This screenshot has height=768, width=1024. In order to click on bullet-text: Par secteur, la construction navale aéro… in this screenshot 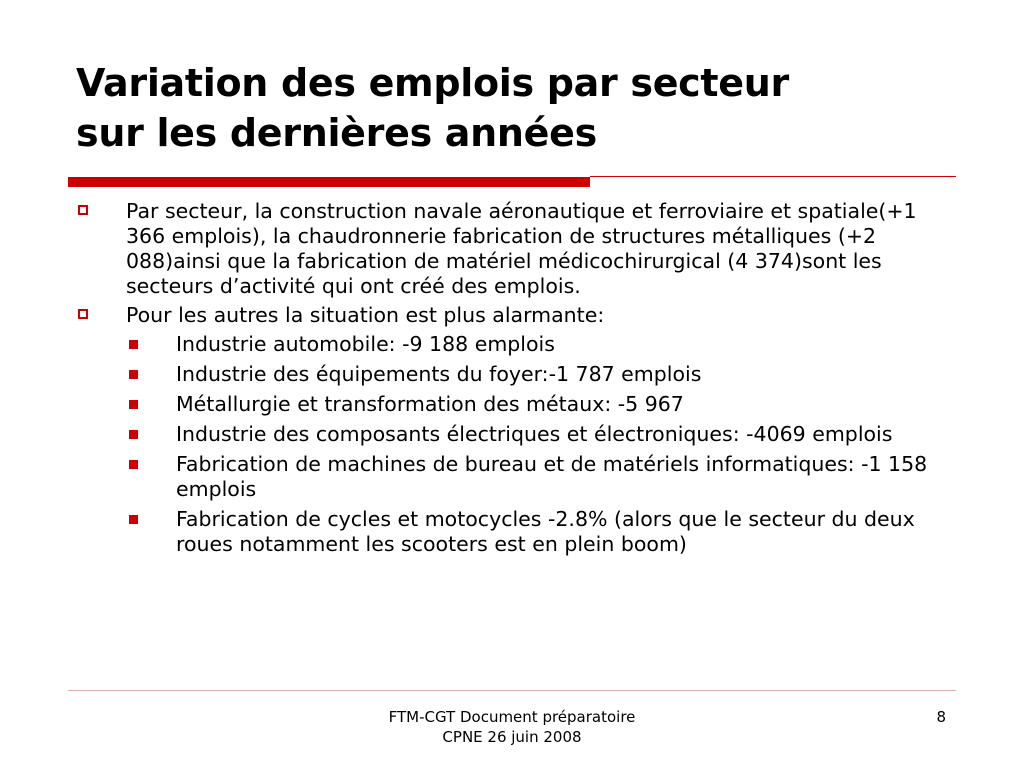, I will do `click(521, 248)`.